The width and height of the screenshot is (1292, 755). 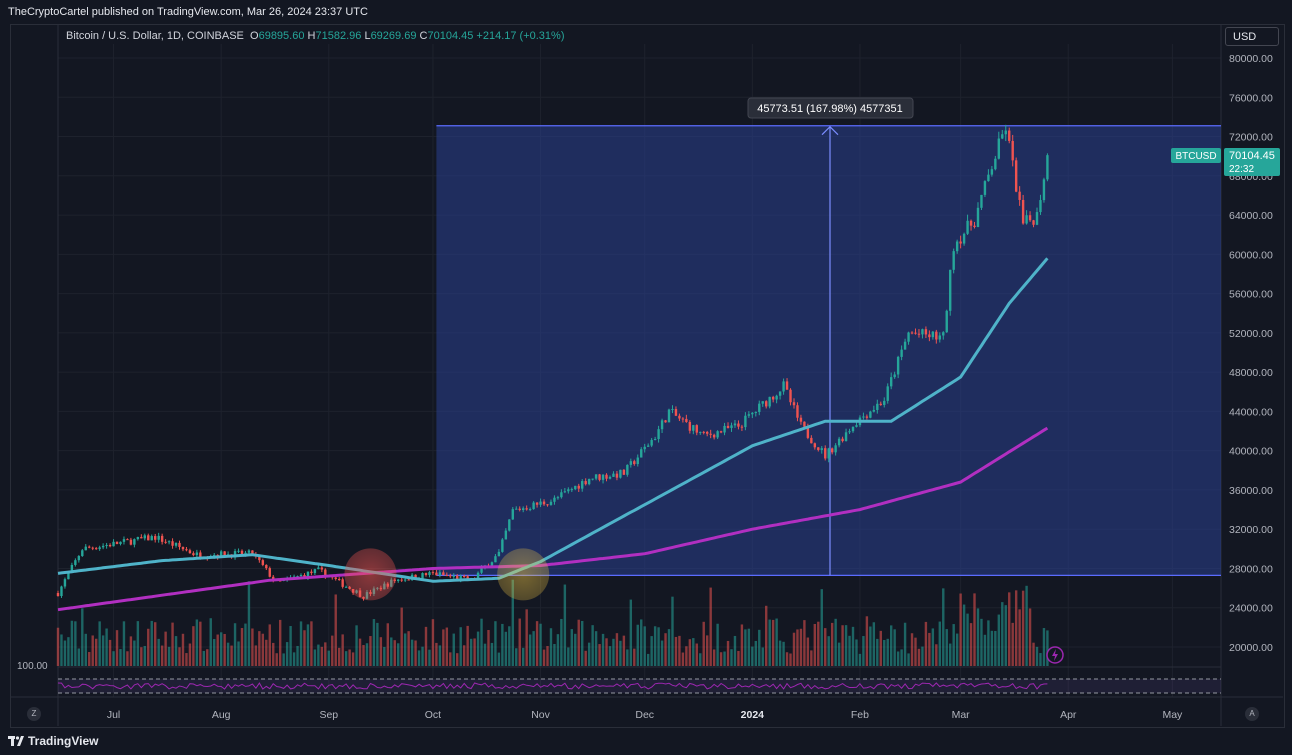 I want to click on corner-z-button: Z, so click(x=34, y=714).